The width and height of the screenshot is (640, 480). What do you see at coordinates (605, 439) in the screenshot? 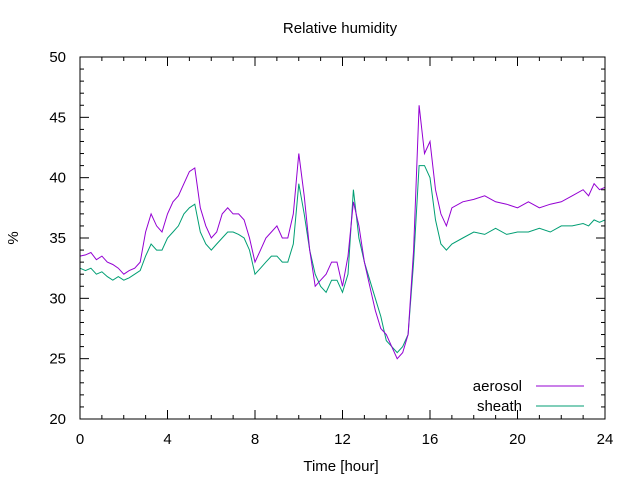
I see `x-tick-label: 24` at bounding box center [605, 439].